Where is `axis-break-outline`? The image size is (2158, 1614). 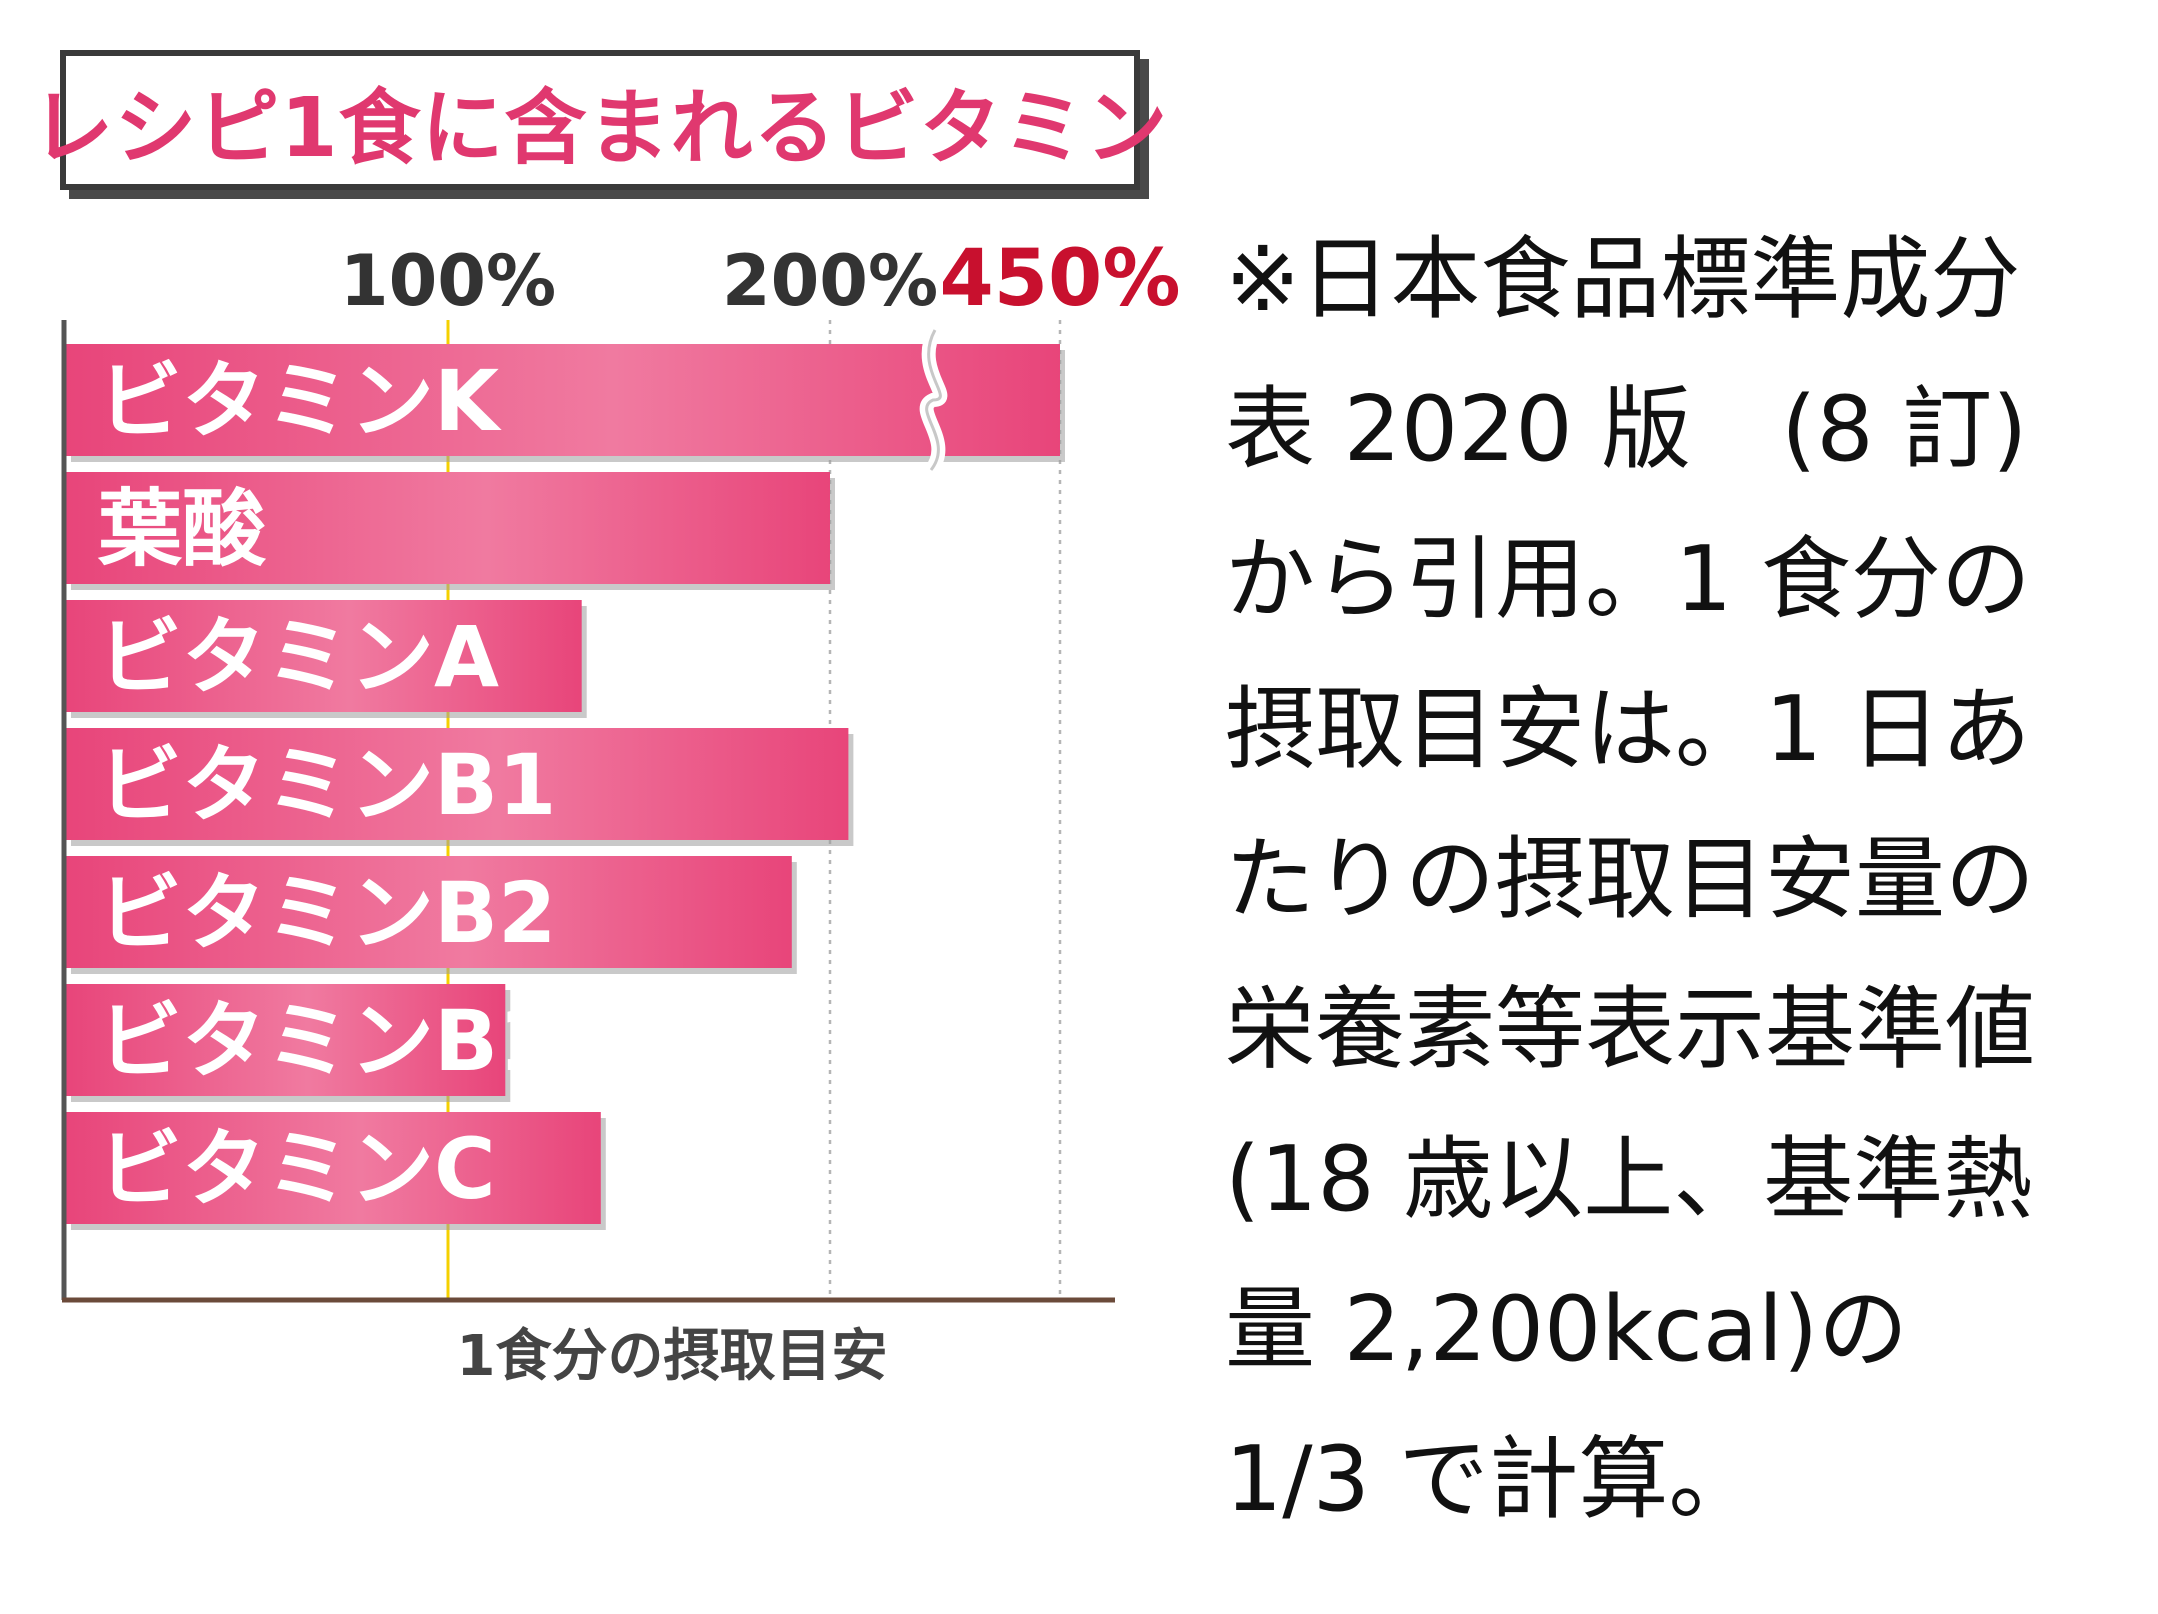
axis-break-outline is located at coordinates (933, 400).